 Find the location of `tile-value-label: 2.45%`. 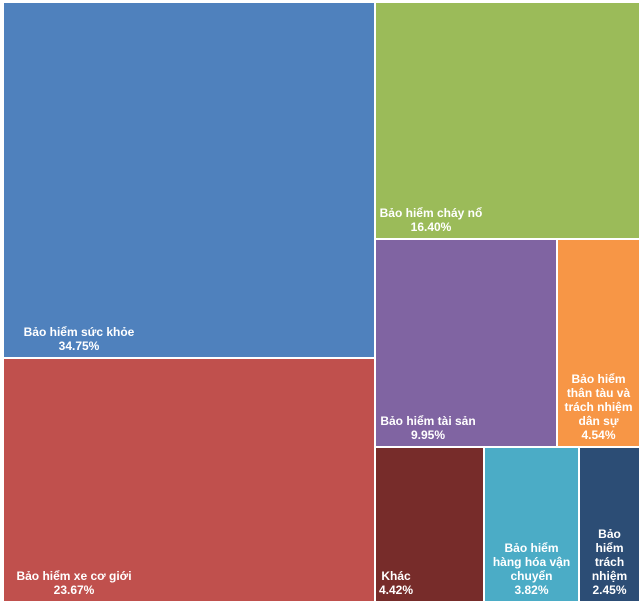

tile-value-label: 2.45% is located at coordinates (609, 590).